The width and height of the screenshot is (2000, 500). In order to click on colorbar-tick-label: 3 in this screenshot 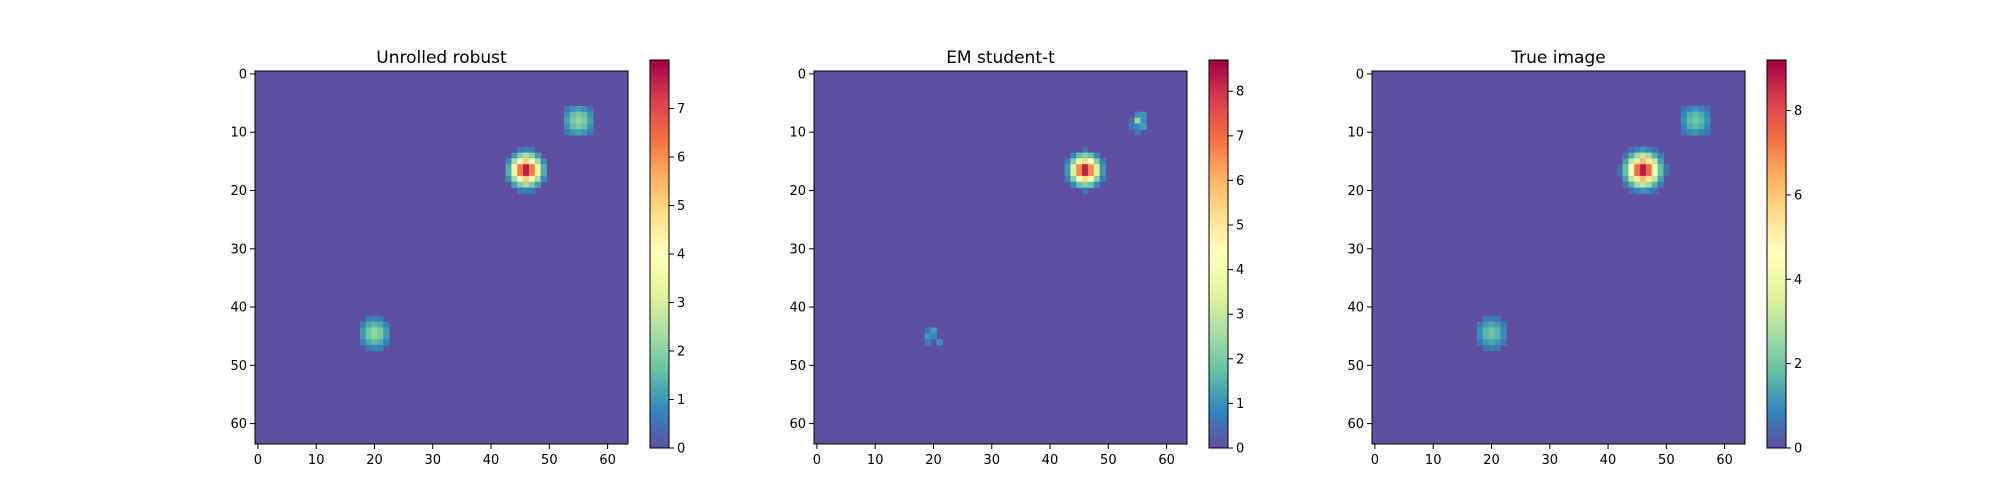, I will do `click(1240, 315)`.